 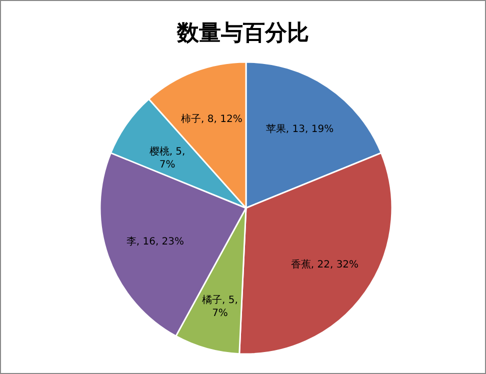 What do you see at coordinates (300, 129) in the screenshot?
I see `slice-label: 苹果, 13, 19%` at bounding box center [300, 129].